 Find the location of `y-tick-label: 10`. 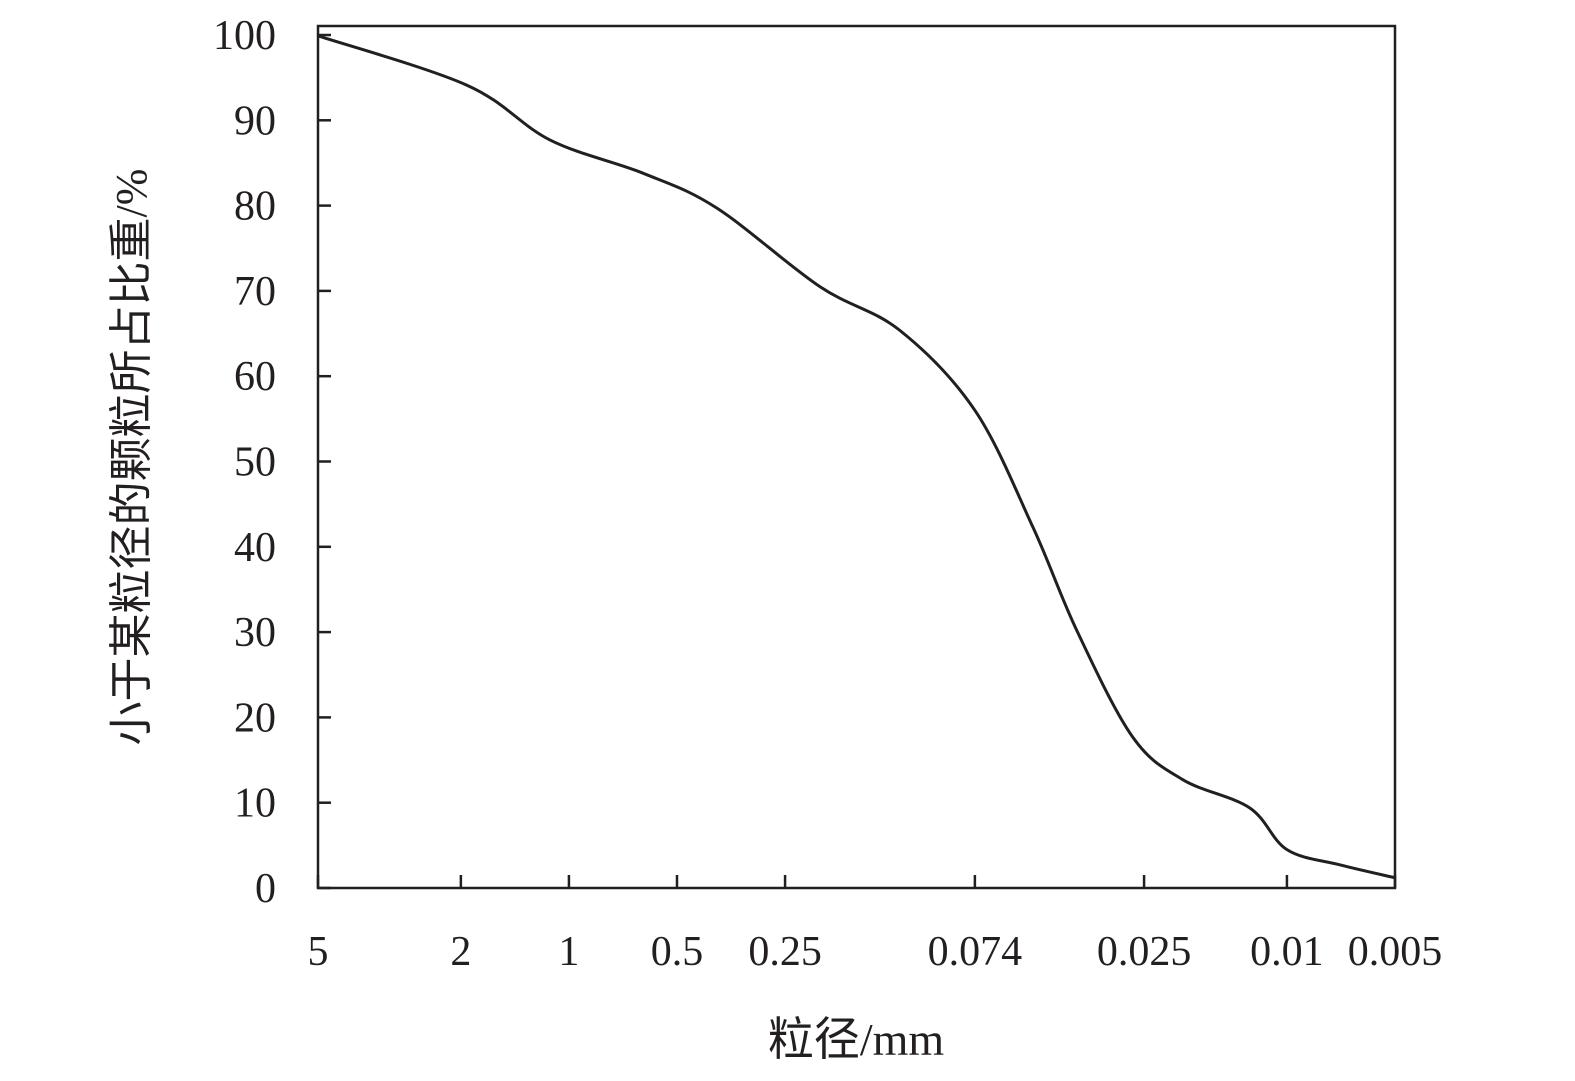

y-tick-label: 10 is located at coordinates (255, 804).